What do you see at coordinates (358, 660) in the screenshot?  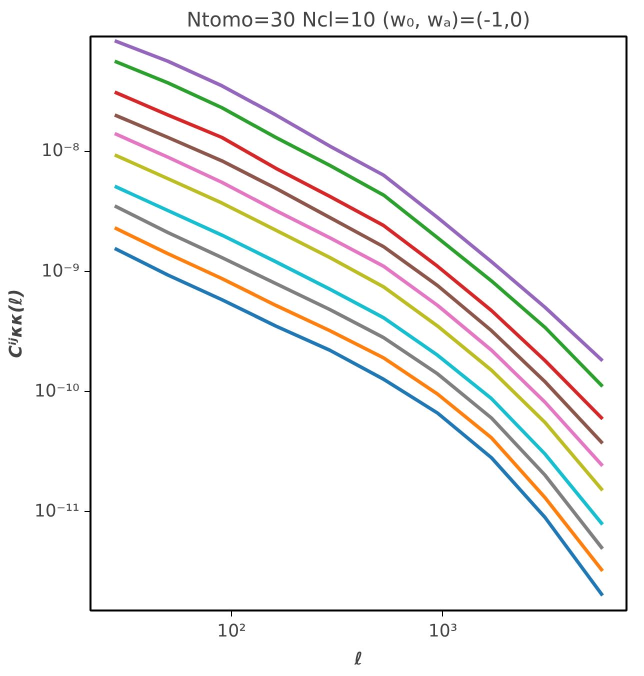 I see `x-axis-title: ℓ` at bounding box center [358, 660].